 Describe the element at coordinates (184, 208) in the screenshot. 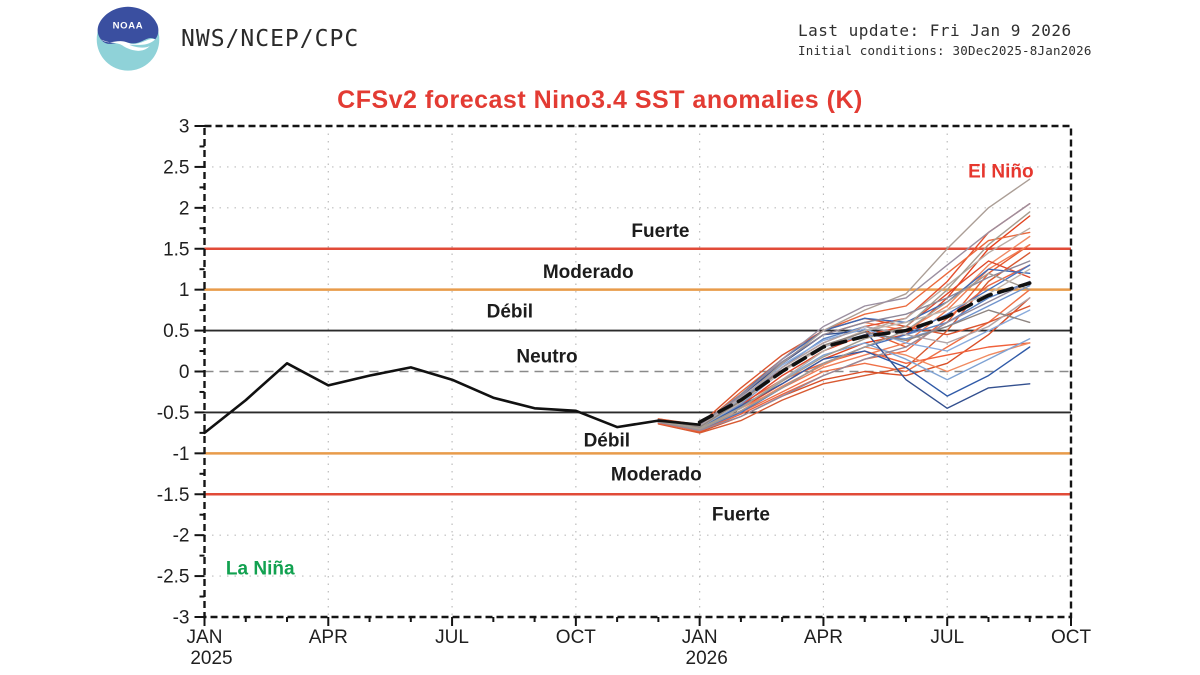

I see `y-tick-label: 2` at that location.